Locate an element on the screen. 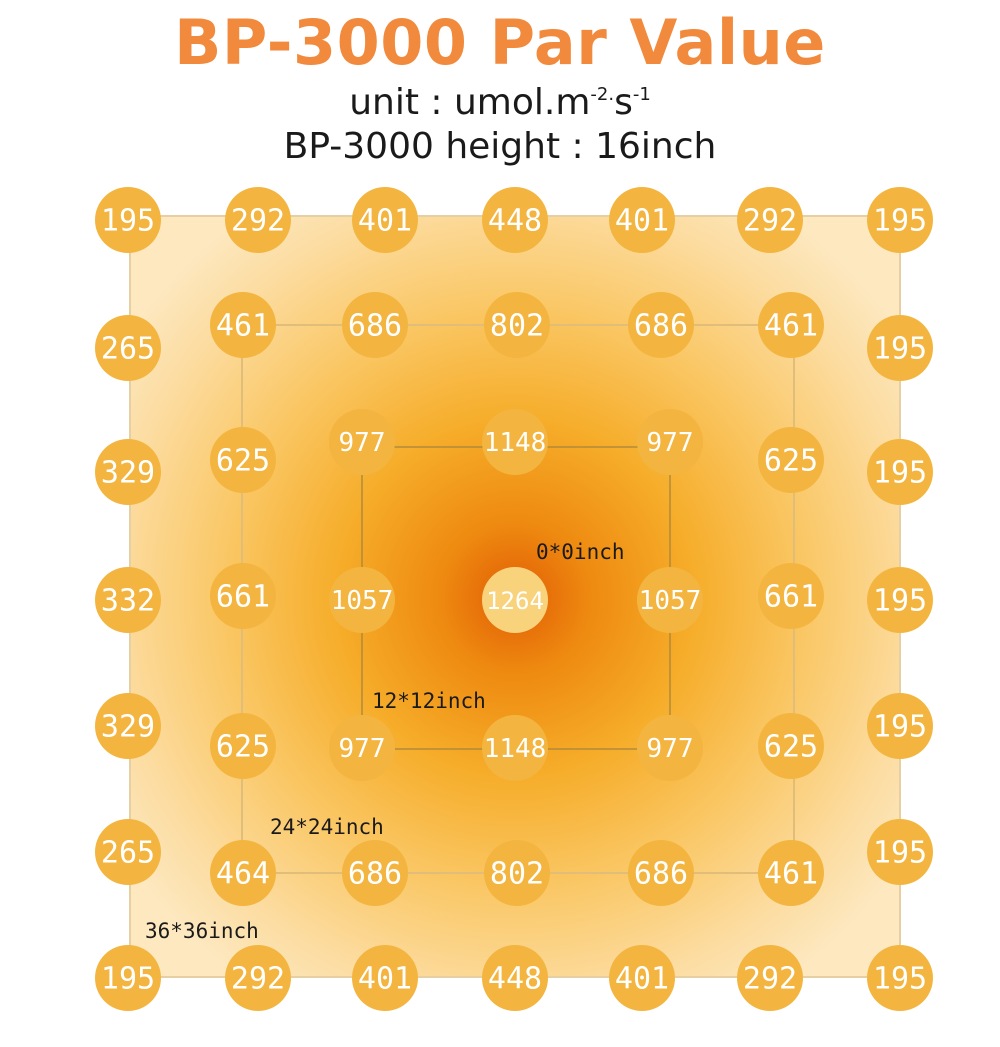 The height and width of the screenshot is (1047, 1000). center-value-circle is located at coordinates (515, 600).